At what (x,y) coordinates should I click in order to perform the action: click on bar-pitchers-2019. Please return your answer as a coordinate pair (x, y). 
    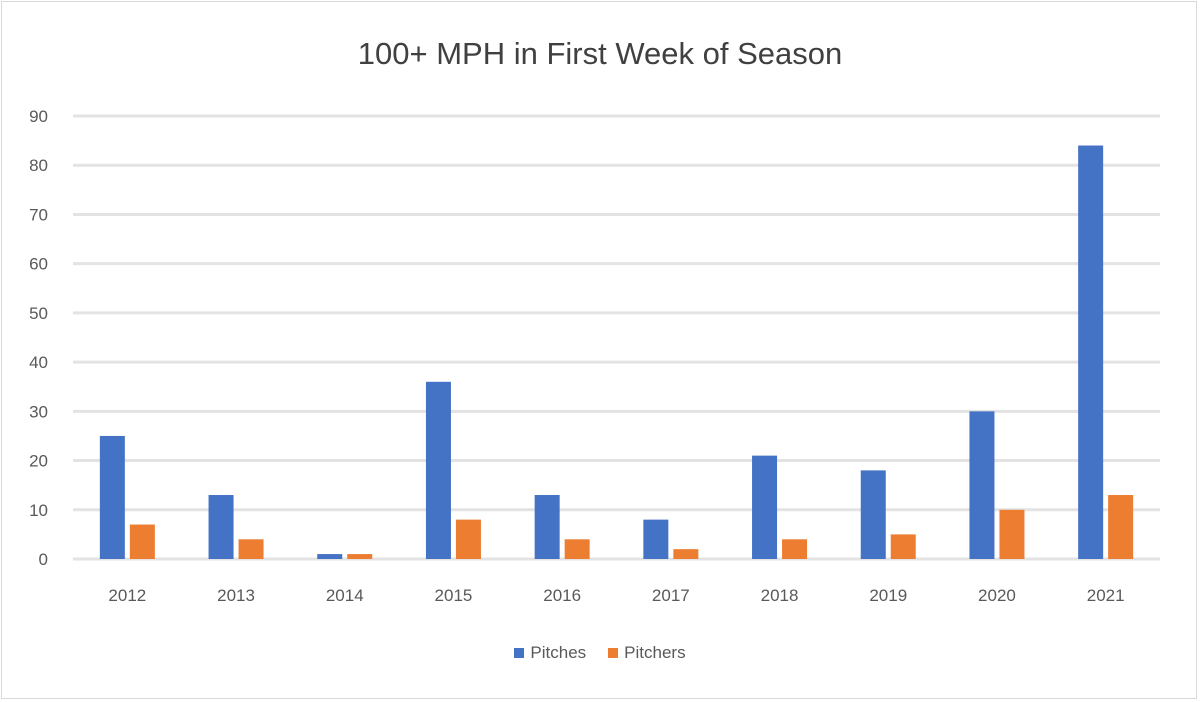
    Looking at the image, I should click on (903, 546).